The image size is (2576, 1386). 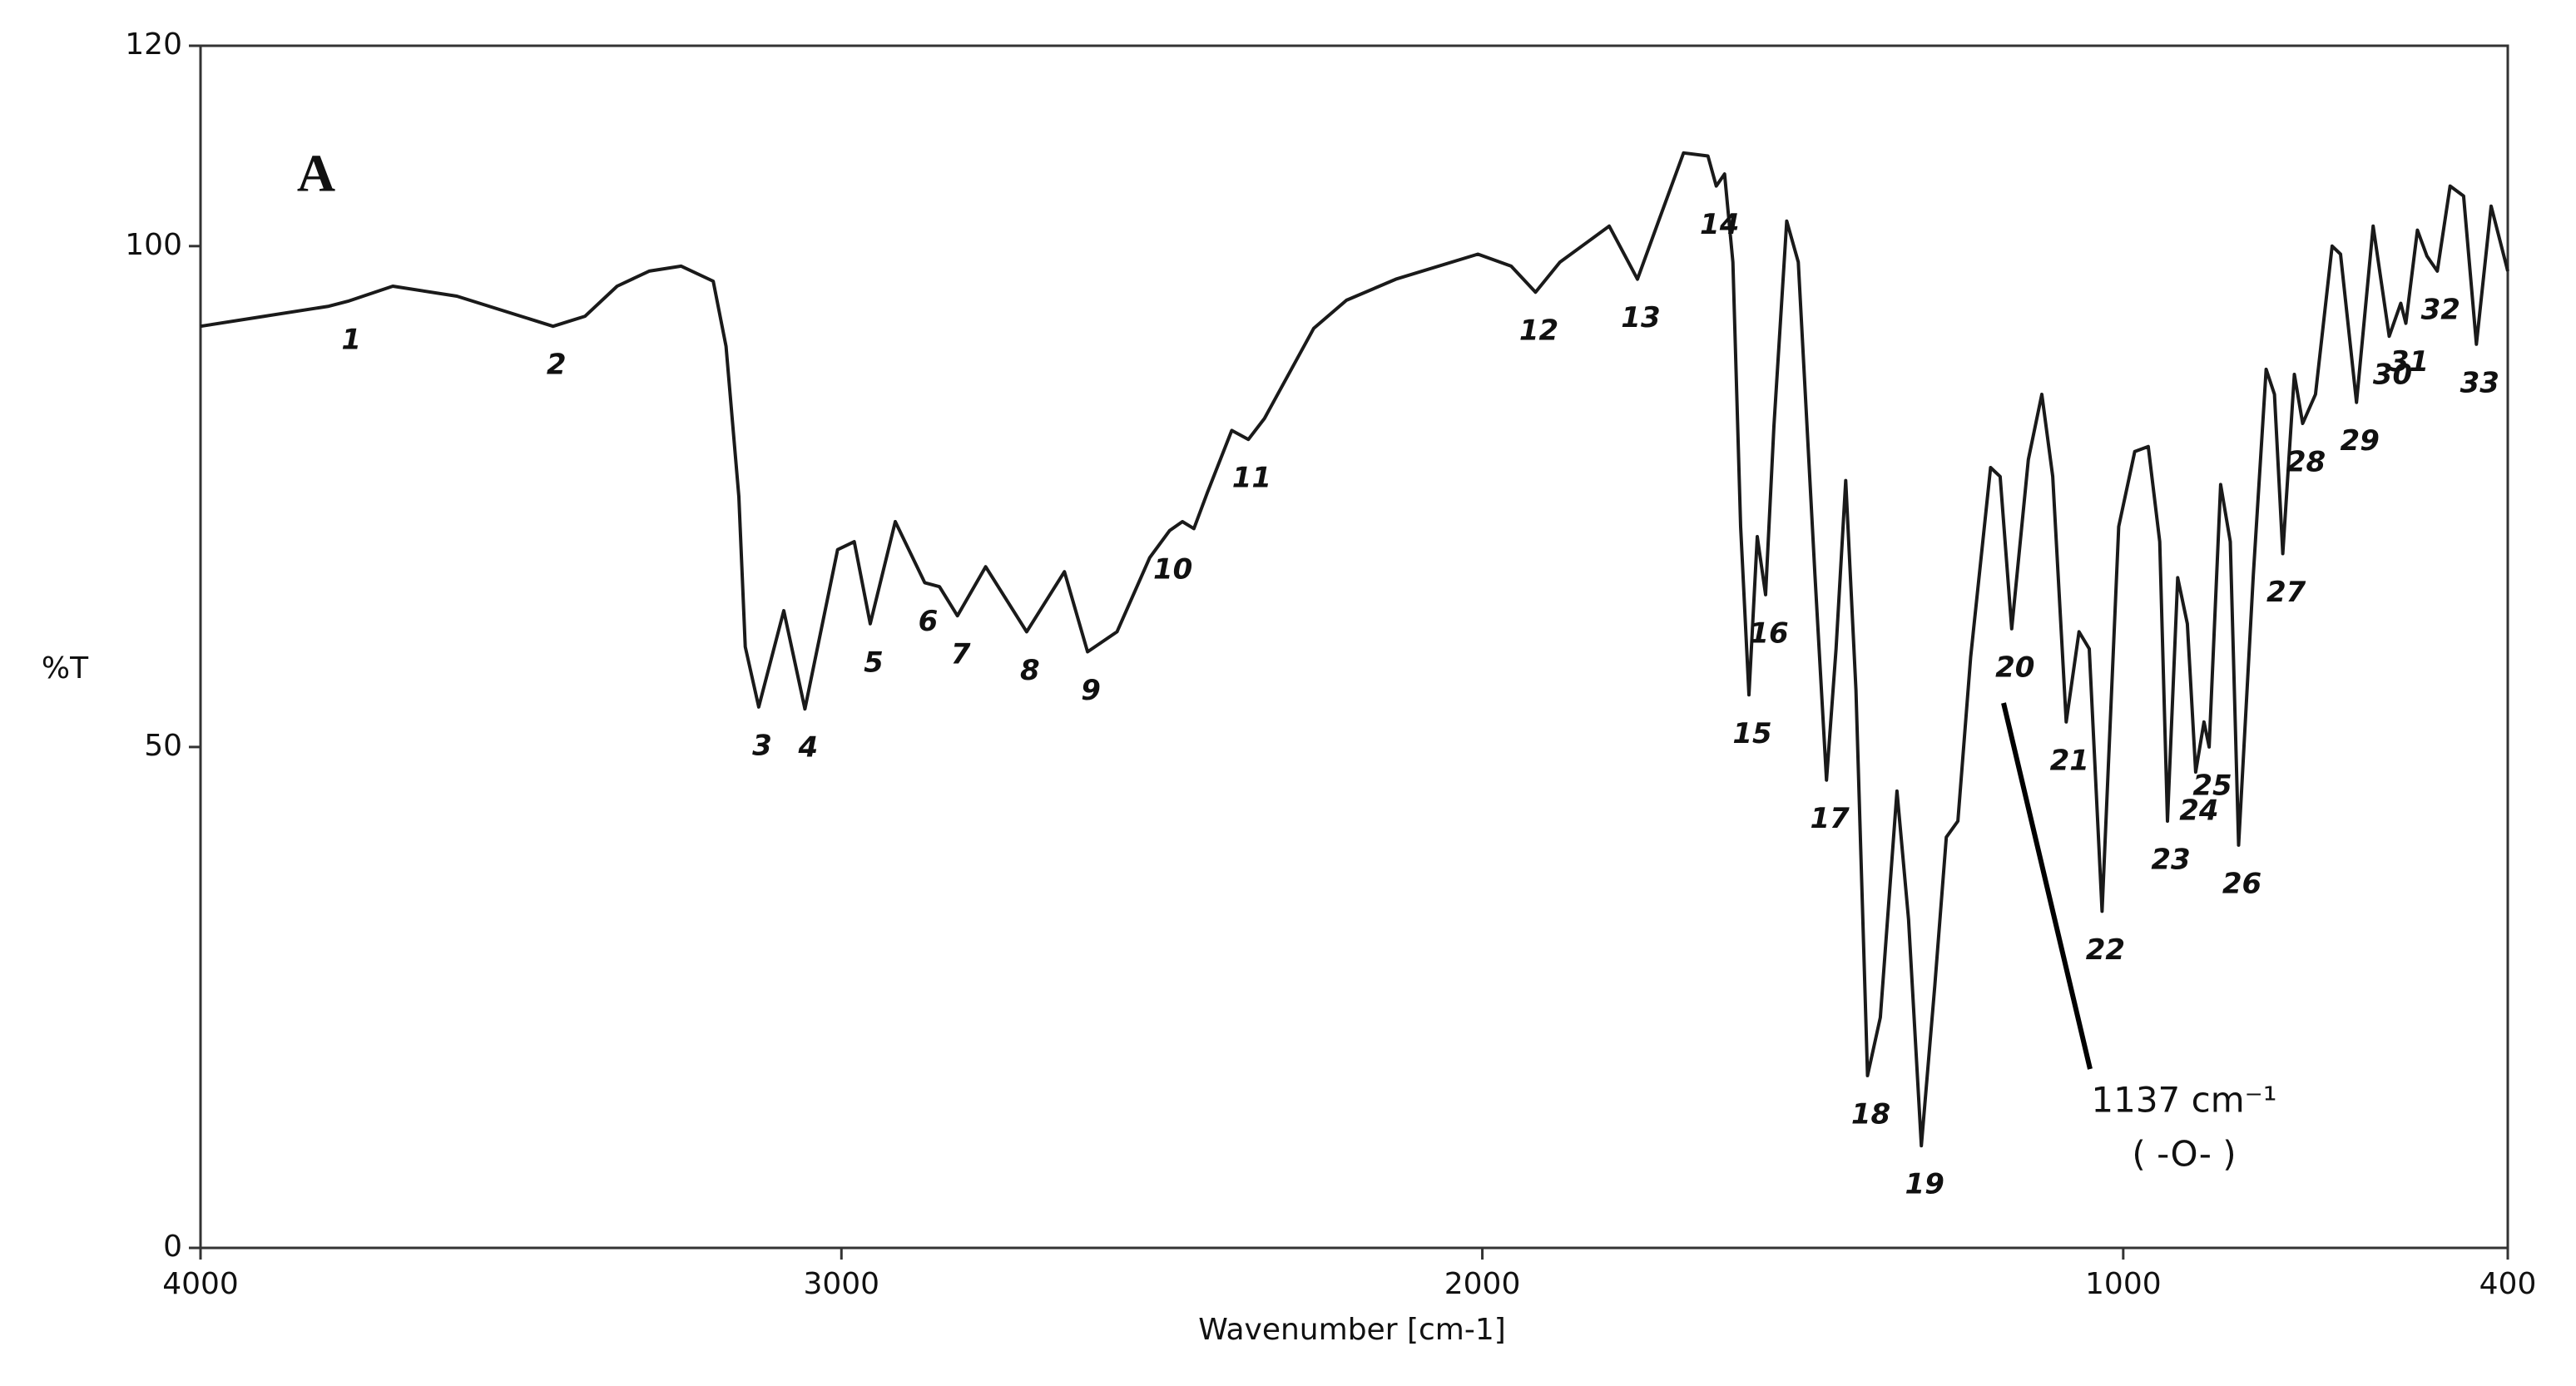 What do you see at coordinates (1172, 569) in the screenshot?
I see `peak-label: 10` at bounding box center [1172, 569].